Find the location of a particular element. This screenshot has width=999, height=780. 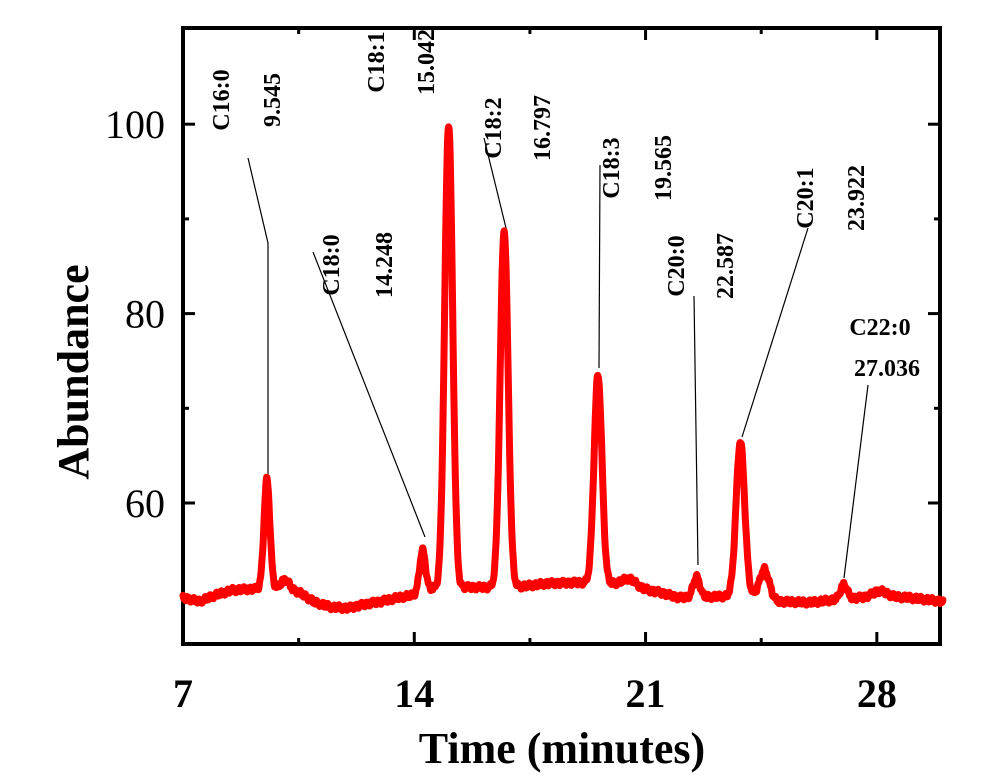

peak-compound-label: C18:0 is located at coordinates (332, 264).